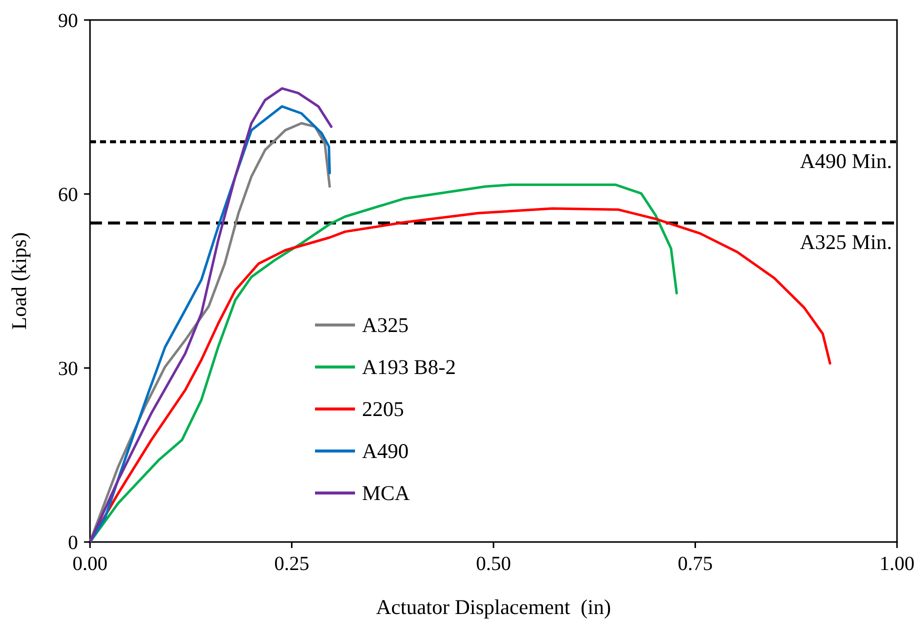 Image resolution: width=922 pixels, height=628 pixels. I want to click on y-axis-title: Load (kips), so click(19, 281).